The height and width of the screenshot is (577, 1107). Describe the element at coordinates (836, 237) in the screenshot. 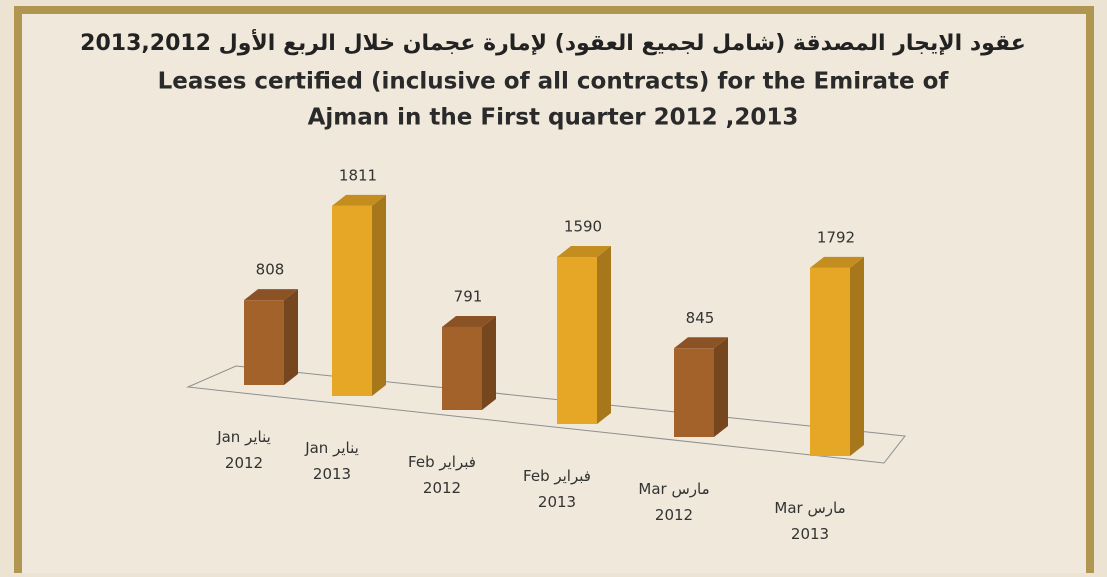

I see `data-label: 1792` at that location.